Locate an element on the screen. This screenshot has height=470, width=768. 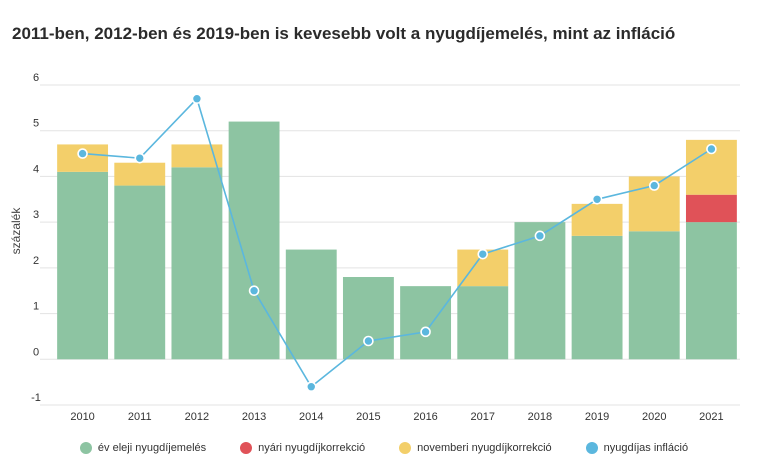
x-tick-label: 2010 is located at coordinates (82, 417).